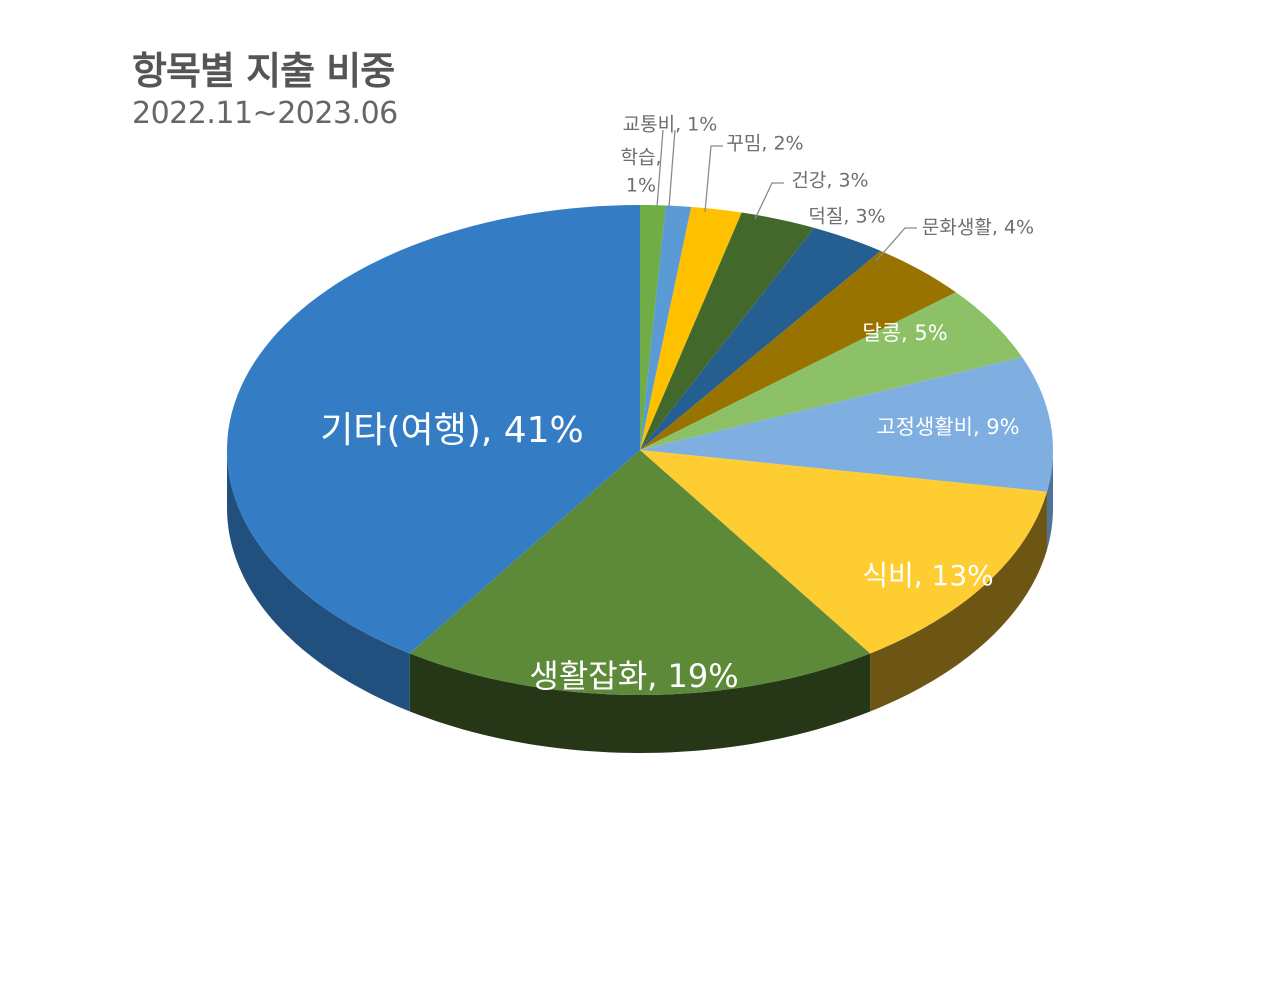 The width and height of the screenshot is (1280, 982). Describe the element at coordinates (641, 186) in the screenshot. I see `data-value-학습: 1%` at that location.